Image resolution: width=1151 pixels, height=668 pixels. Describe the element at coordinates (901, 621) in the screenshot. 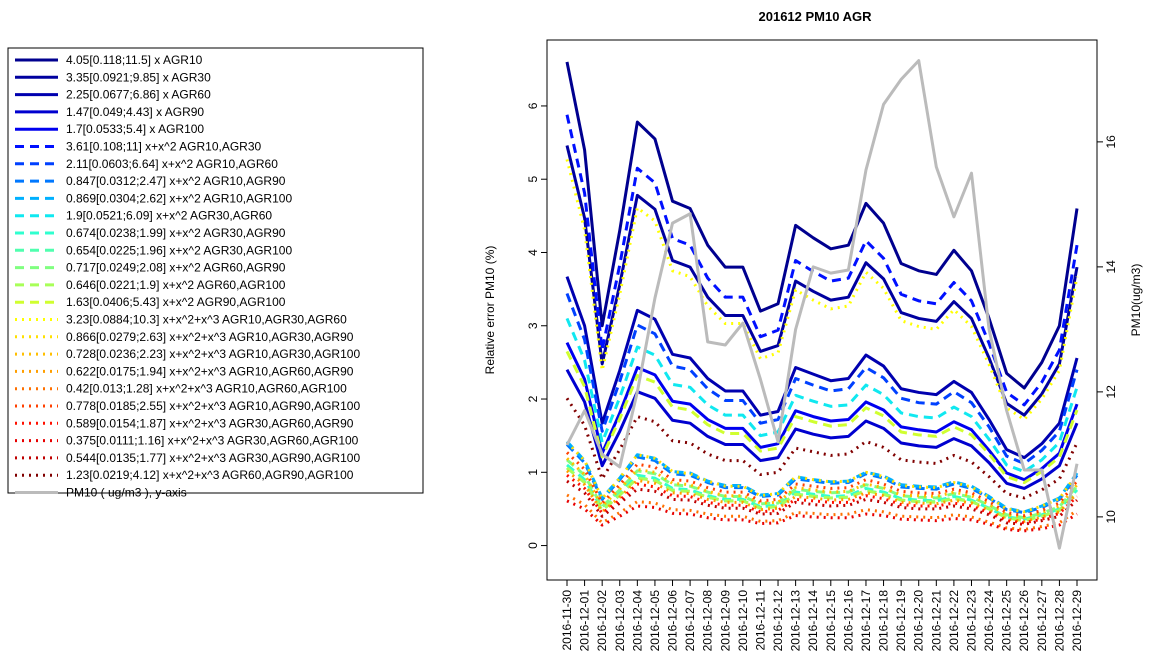

I see `x-tick-label: 2016-12-19` at that location.